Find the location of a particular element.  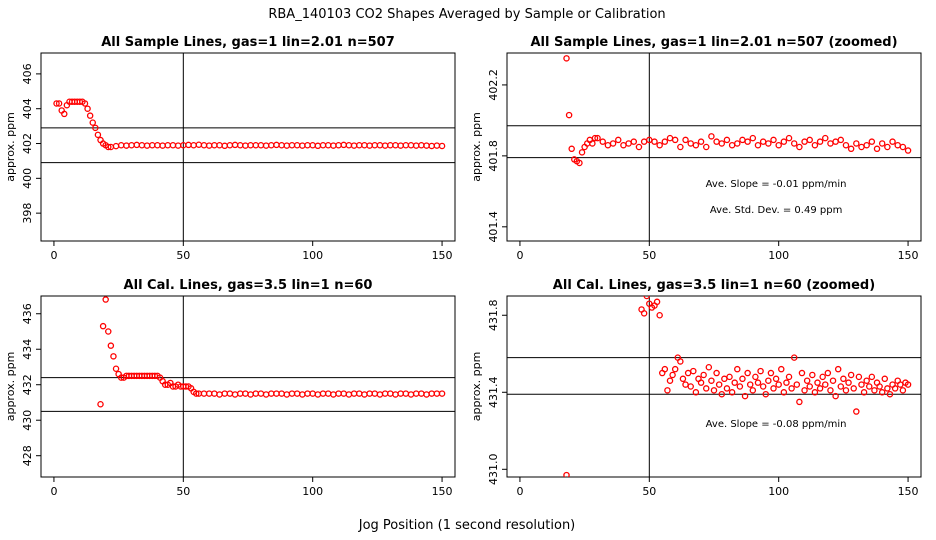

y-tick-label: 400 is located at coordinates (27, 178).